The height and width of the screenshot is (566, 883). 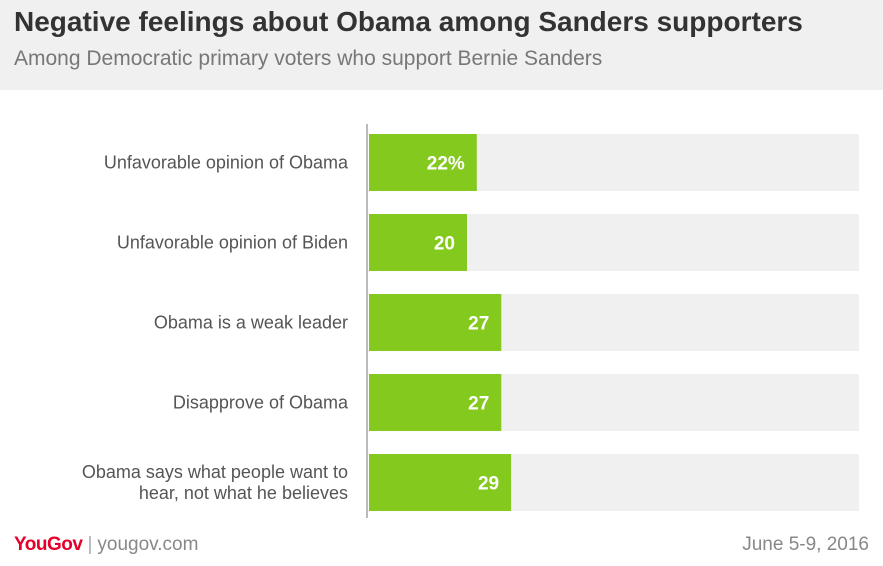 What do you see at coordinates (251, 323) in the screenshot?
I see `category-label: Obama is a weak leader` at bounding box center [251, 323].